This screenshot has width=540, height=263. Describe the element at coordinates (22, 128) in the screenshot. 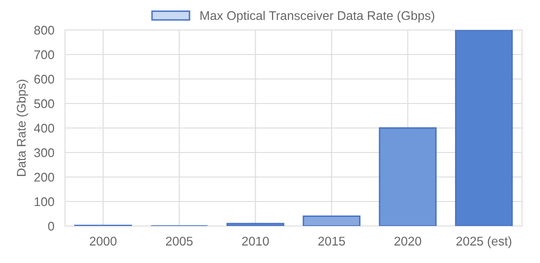

I see `y-axis-title: Data Rate (Gbps)` at that location.